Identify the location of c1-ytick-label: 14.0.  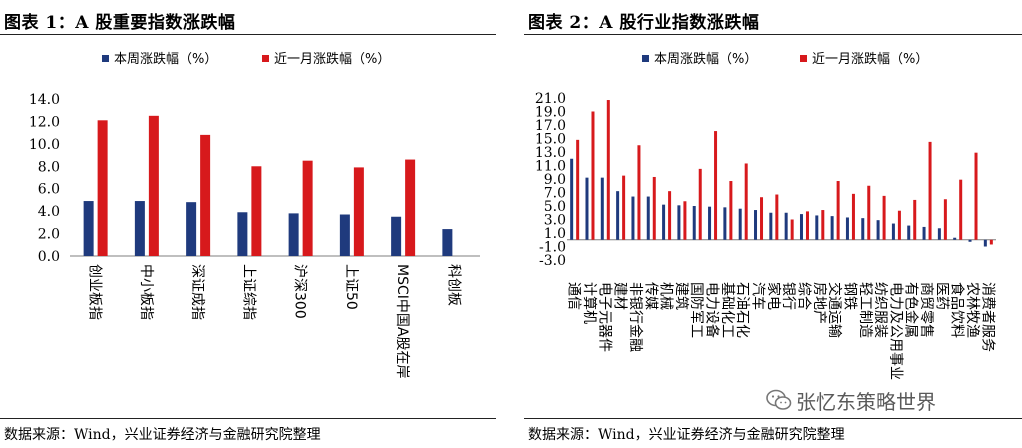
(44, 100).